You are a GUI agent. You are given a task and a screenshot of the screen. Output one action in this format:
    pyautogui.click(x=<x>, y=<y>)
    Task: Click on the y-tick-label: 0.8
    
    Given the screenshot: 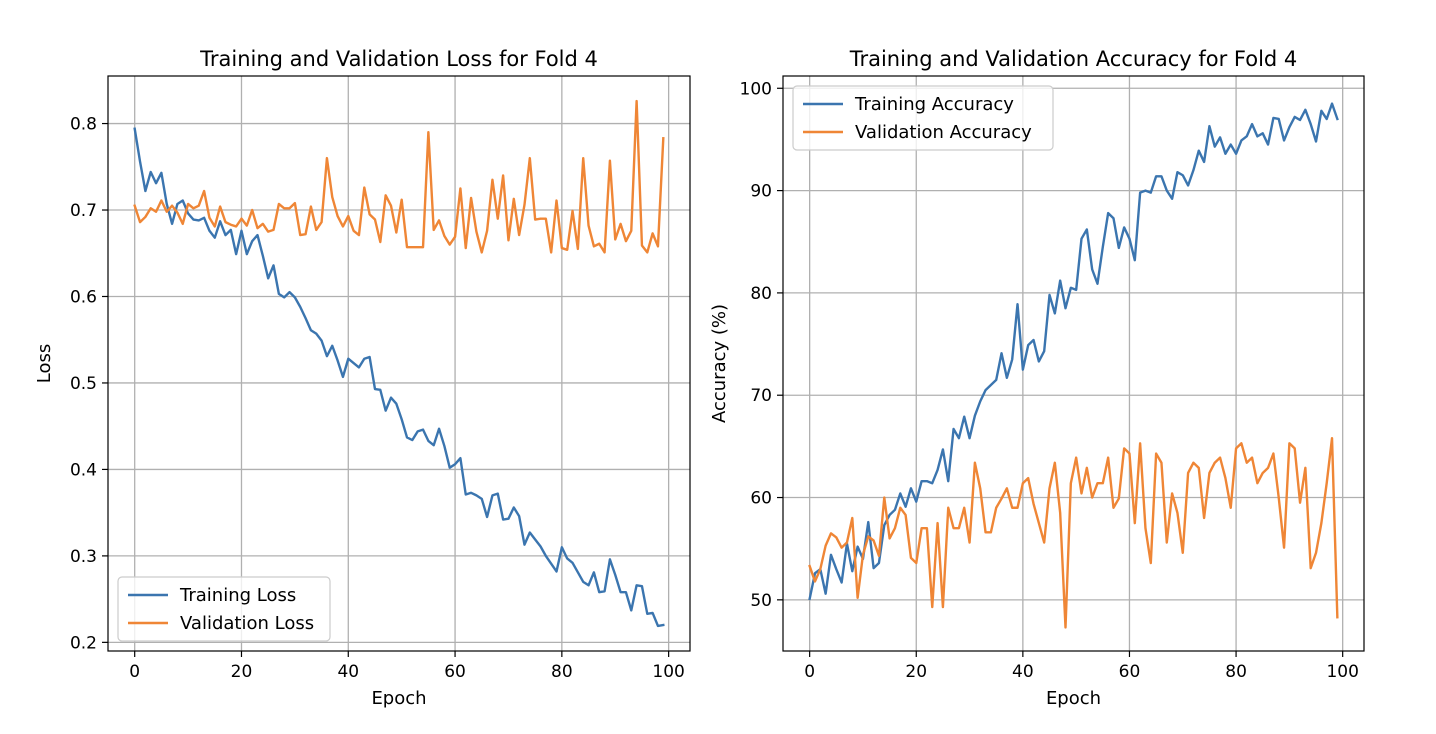 What is the action you would take?
    pyautogui.click(x=83, y=125)
    